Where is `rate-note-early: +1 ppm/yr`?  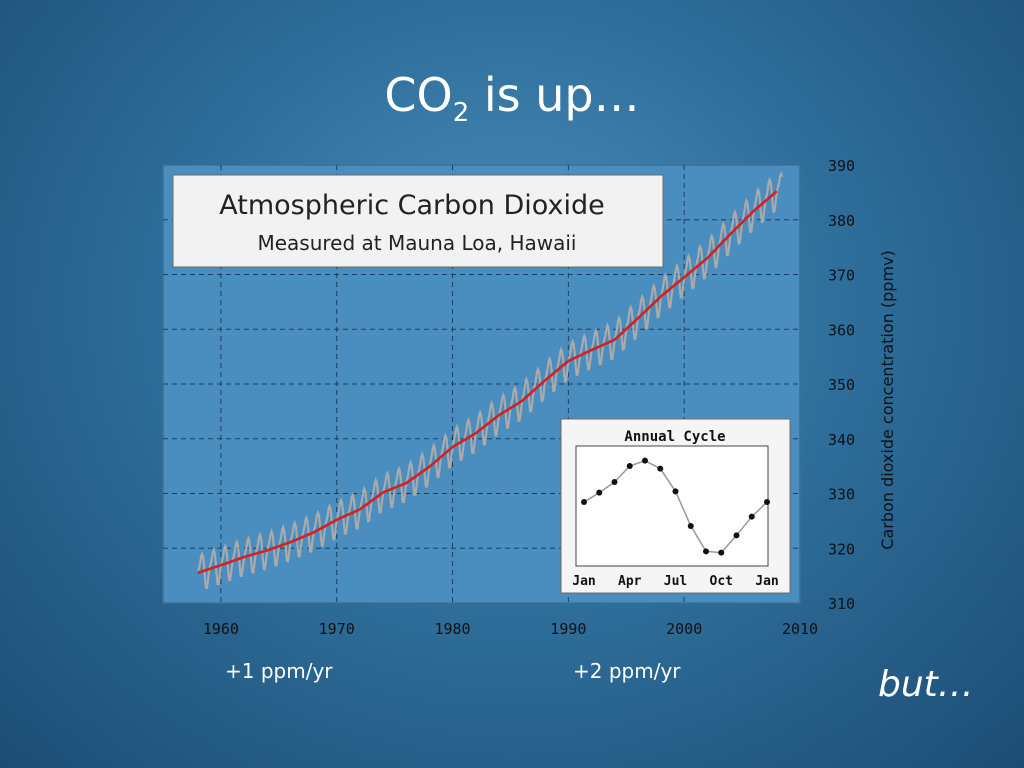 rate-note-early: +1 ppm/yr is located at coordinates (279, 671).